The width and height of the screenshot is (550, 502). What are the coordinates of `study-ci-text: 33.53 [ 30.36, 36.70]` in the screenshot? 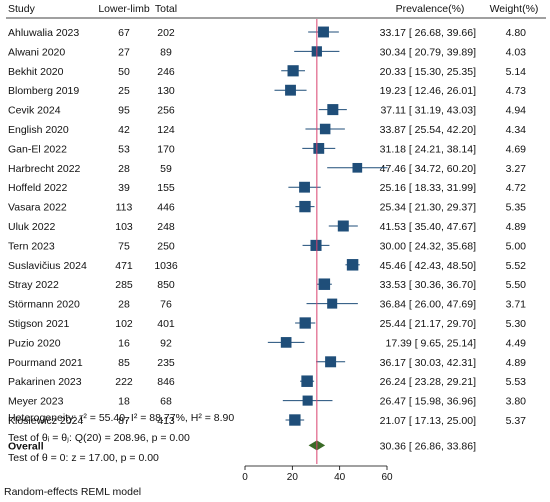 It's located at (428, 285).